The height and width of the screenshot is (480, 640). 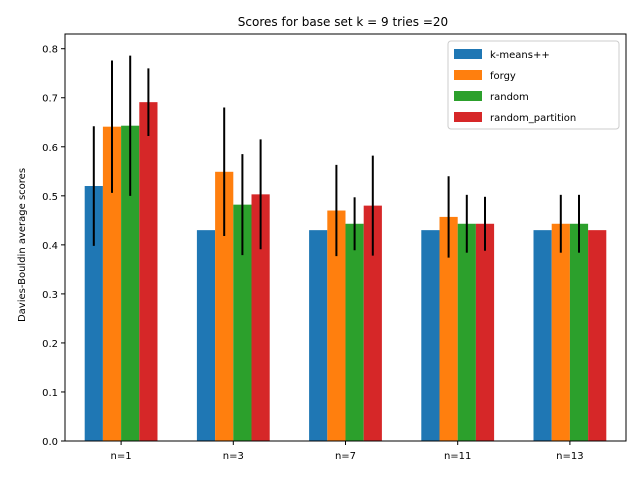 What do you see at coordinates (343, 22) in the screenshot?
I see `chart-title: Scores for base set k = 9 tries =20` at bounding box center [343, 22].